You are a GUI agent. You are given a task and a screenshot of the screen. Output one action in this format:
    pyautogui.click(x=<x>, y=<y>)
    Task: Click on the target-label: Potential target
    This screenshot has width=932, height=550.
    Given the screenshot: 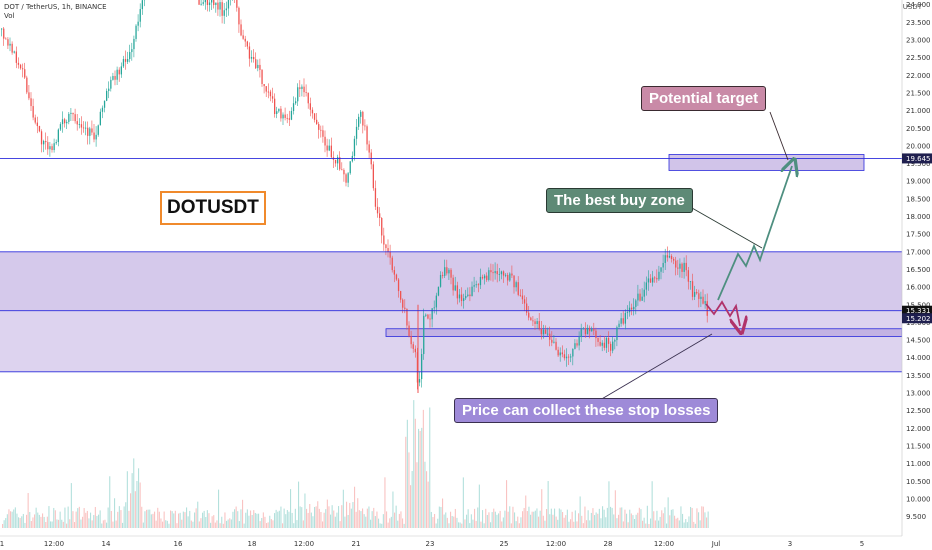 What is the action you would take?
    pyautogui.click(x=704, y=98)
    